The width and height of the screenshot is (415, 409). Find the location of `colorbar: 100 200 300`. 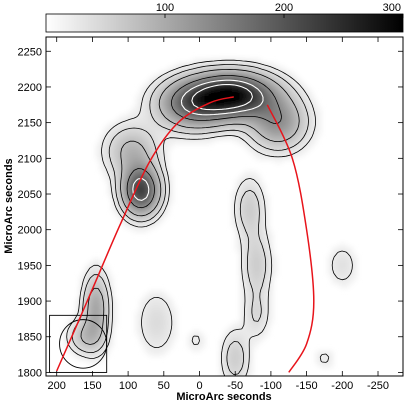

colorbar: 100 200 300 is located at coordinates (224, 17).